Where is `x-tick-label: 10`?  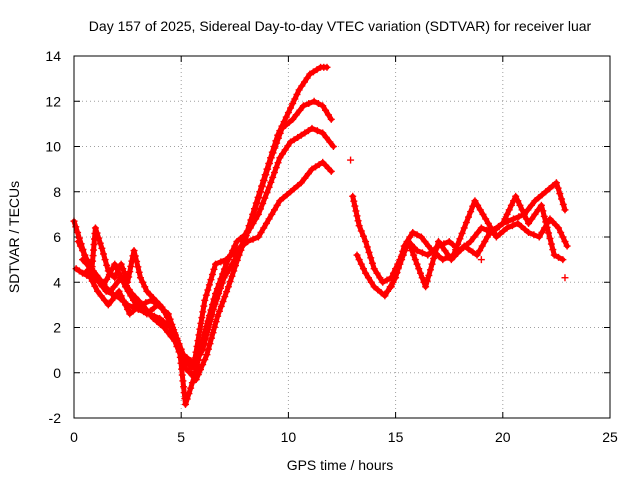
x-tick-label: 10 is located at coordinates (289, 437).